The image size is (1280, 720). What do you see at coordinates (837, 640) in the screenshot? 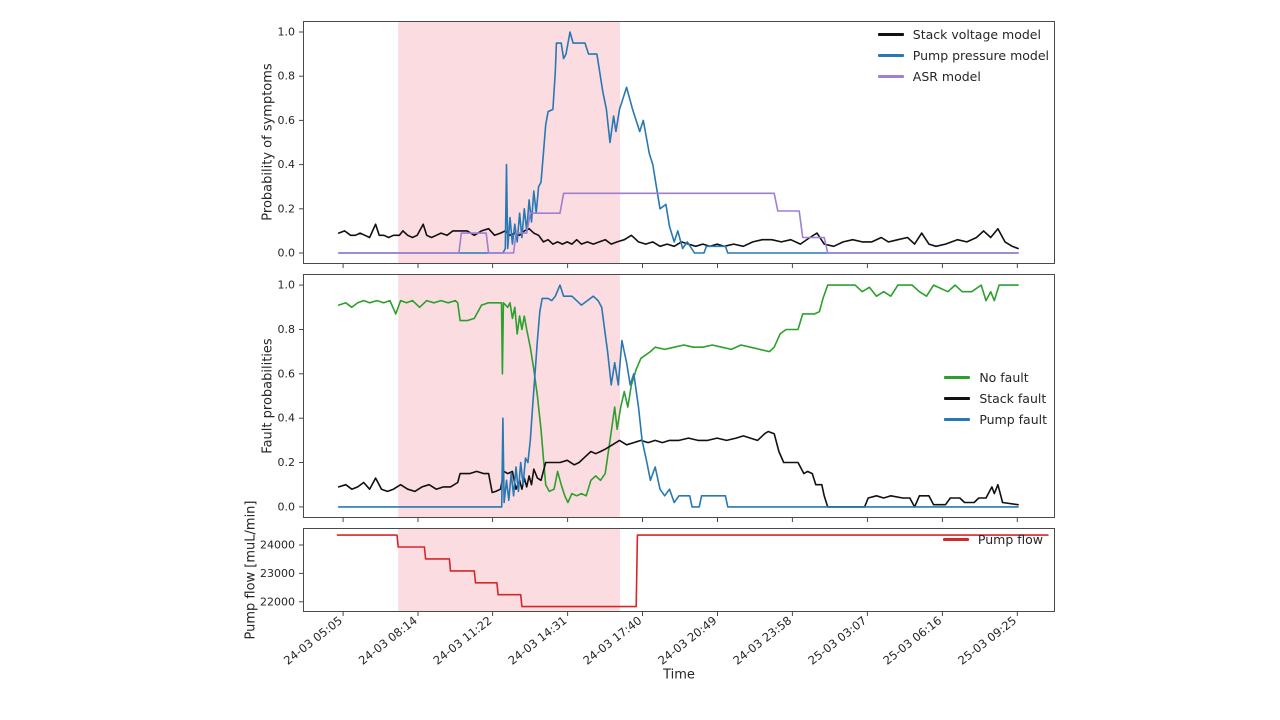
I see `x-tick-label: 25-03 03:07` at bounding box center [837, 640].